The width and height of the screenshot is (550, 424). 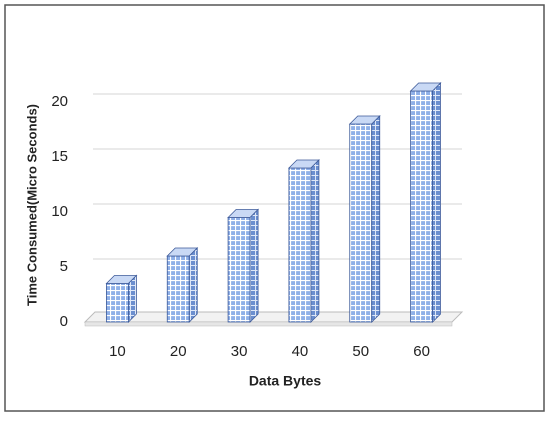 I want to click on y-axis-title: Time Consumed(Micro Seconds), so click(x=31, y=205).